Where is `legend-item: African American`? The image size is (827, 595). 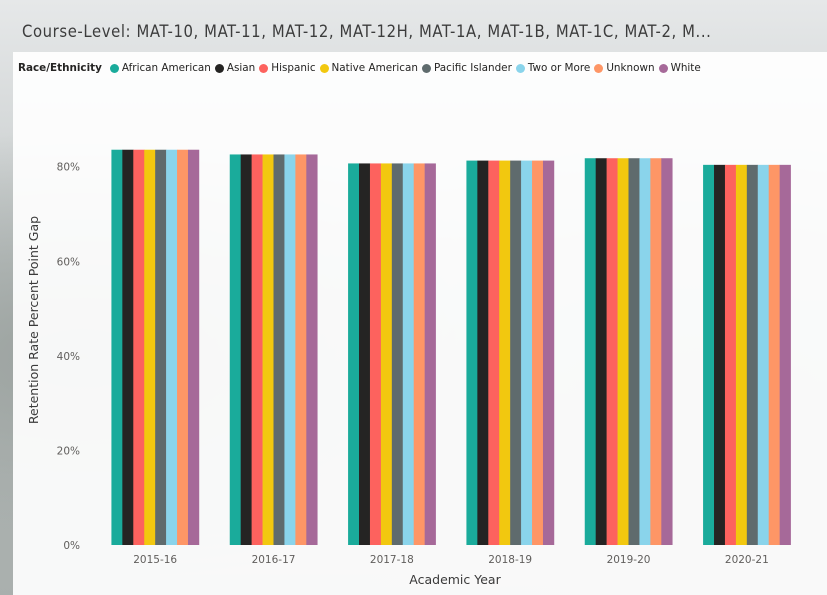 legend-item: African American is located at coordinates (160, 68).